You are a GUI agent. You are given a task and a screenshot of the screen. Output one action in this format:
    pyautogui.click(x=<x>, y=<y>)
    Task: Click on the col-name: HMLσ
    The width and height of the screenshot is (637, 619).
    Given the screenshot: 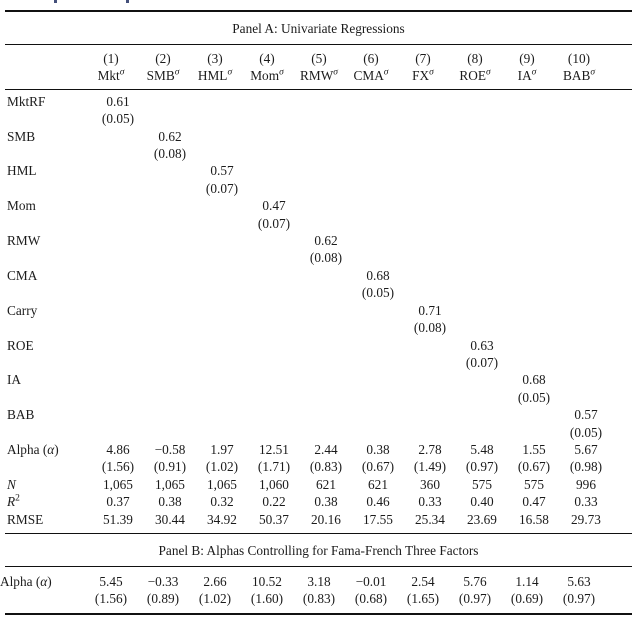 What is the action you would take?
    pyautogui.click(x=215, y=75)
    